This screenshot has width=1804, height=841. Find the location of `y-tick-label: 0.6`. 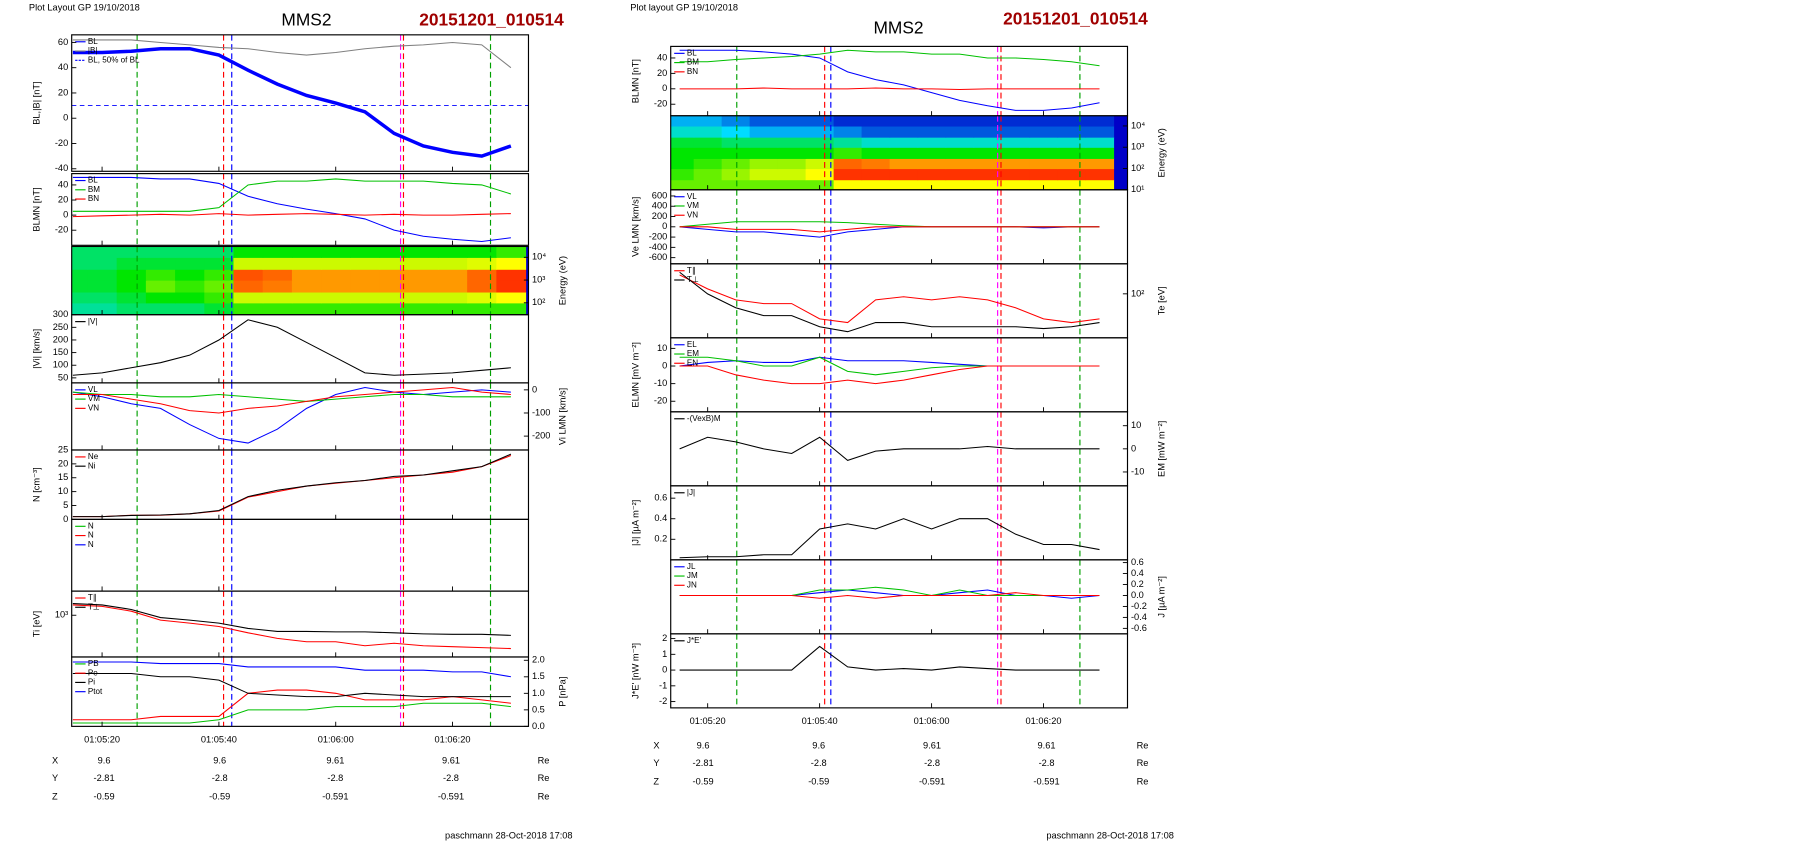

y-tick-label: 0.6 is located at coordinates (1137, 562).